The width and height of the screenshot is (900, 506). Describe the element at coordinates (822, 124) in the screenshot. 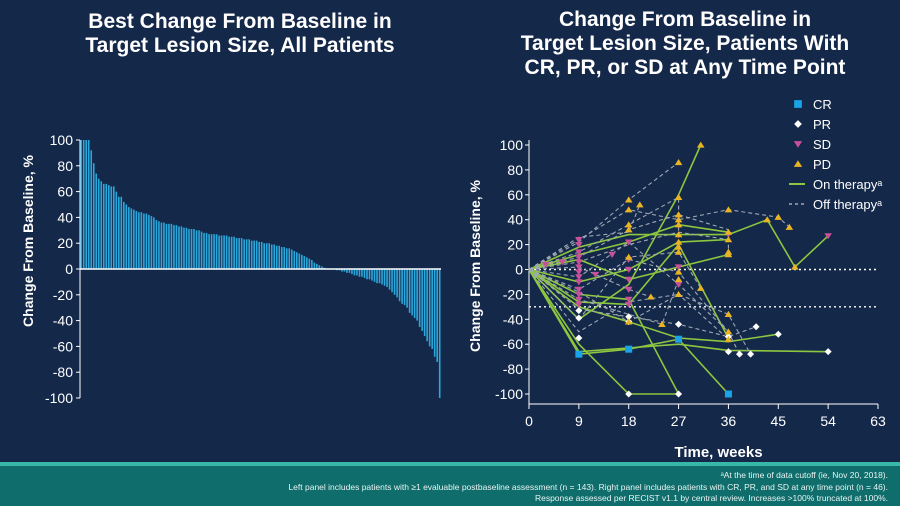

I see `legend-label: PR` at that location.